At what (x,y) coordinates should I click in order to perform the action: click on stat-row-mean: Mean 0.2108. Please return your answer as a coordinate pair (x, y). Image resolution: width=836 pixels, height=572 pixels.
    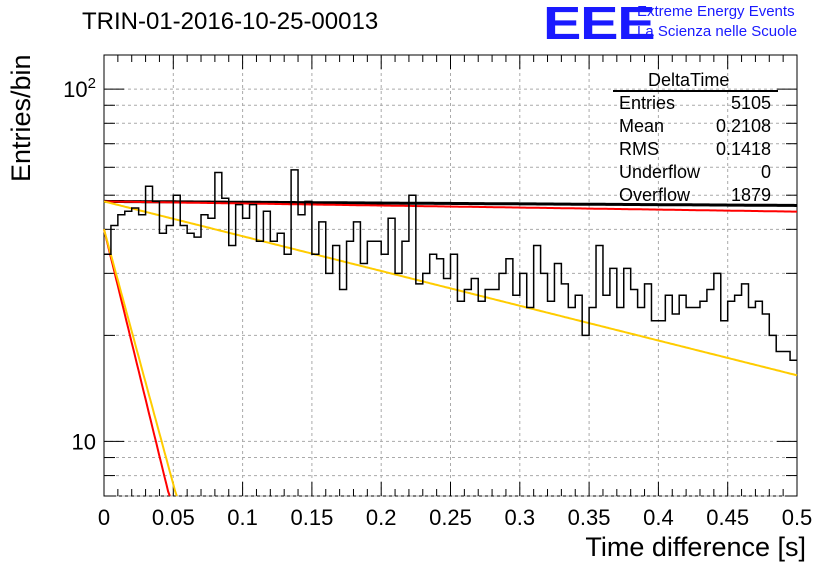
    Looking at the image, I should click on (695, 126).